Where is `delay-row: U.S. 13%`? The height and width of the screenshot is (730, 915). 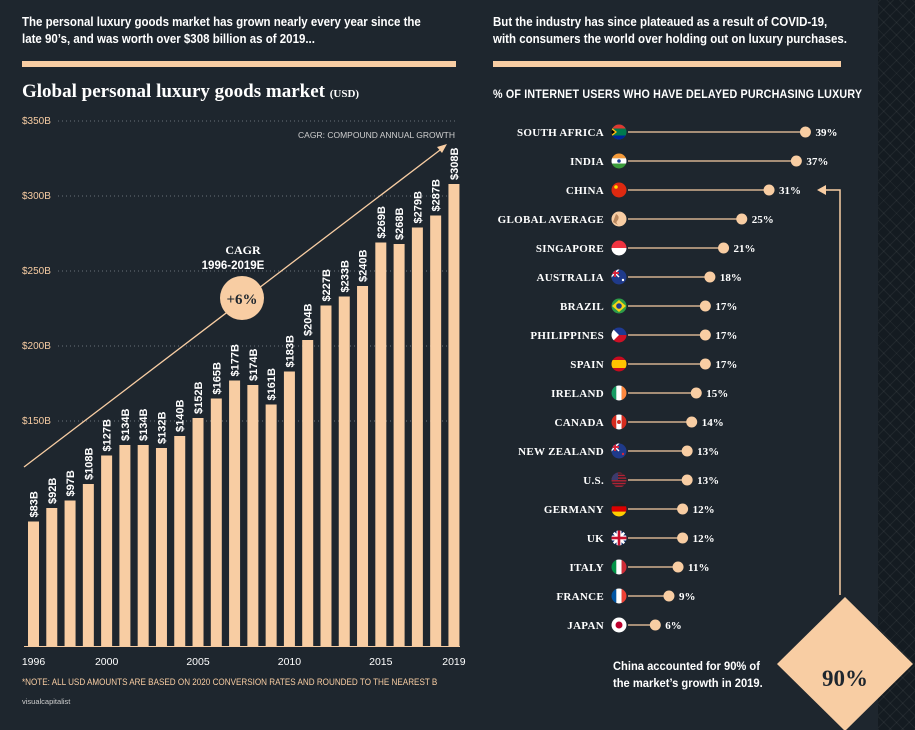
delay-row: U.S. 13% is located at coordinates (651, 479).